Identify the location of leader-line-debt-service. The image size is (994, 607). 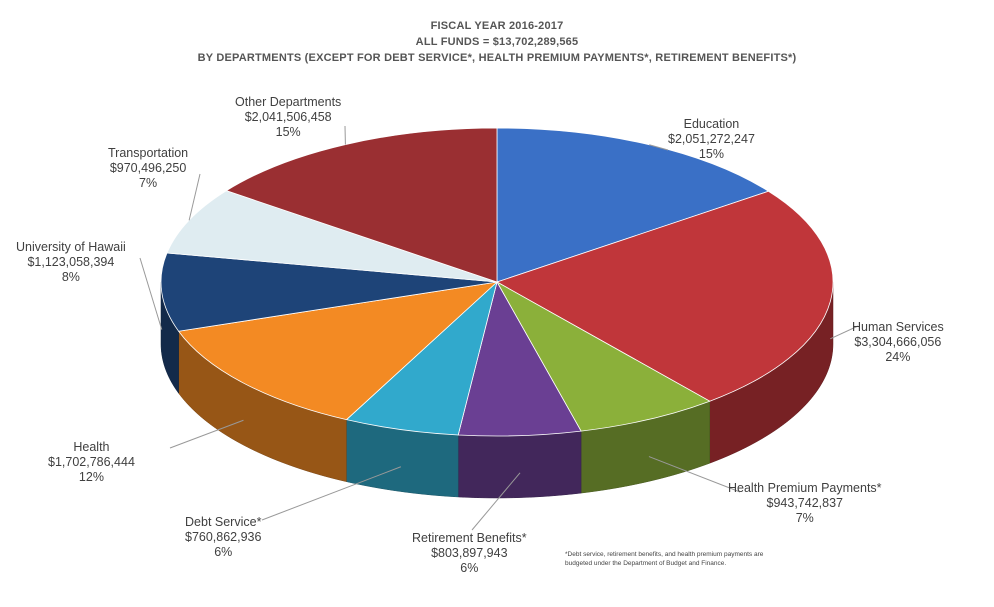
(331, 493).